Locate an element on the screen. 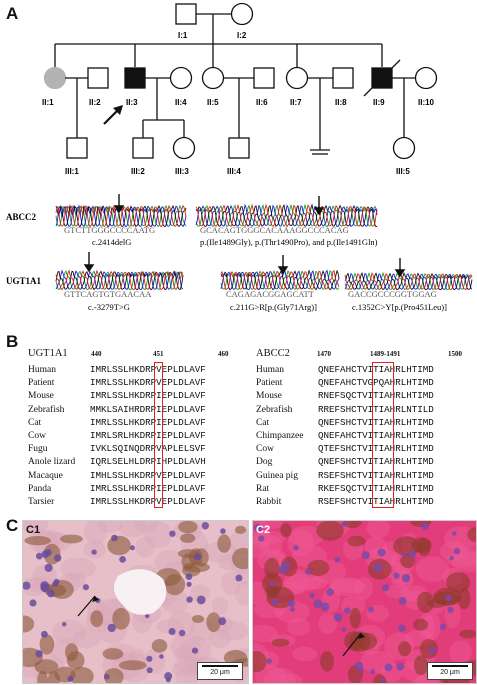 The height and width of the screenshot is (685, 477). alignment-row: Fugu IVKLSQINQDRPVAPLELSVF is located at coordinates (117, 448).